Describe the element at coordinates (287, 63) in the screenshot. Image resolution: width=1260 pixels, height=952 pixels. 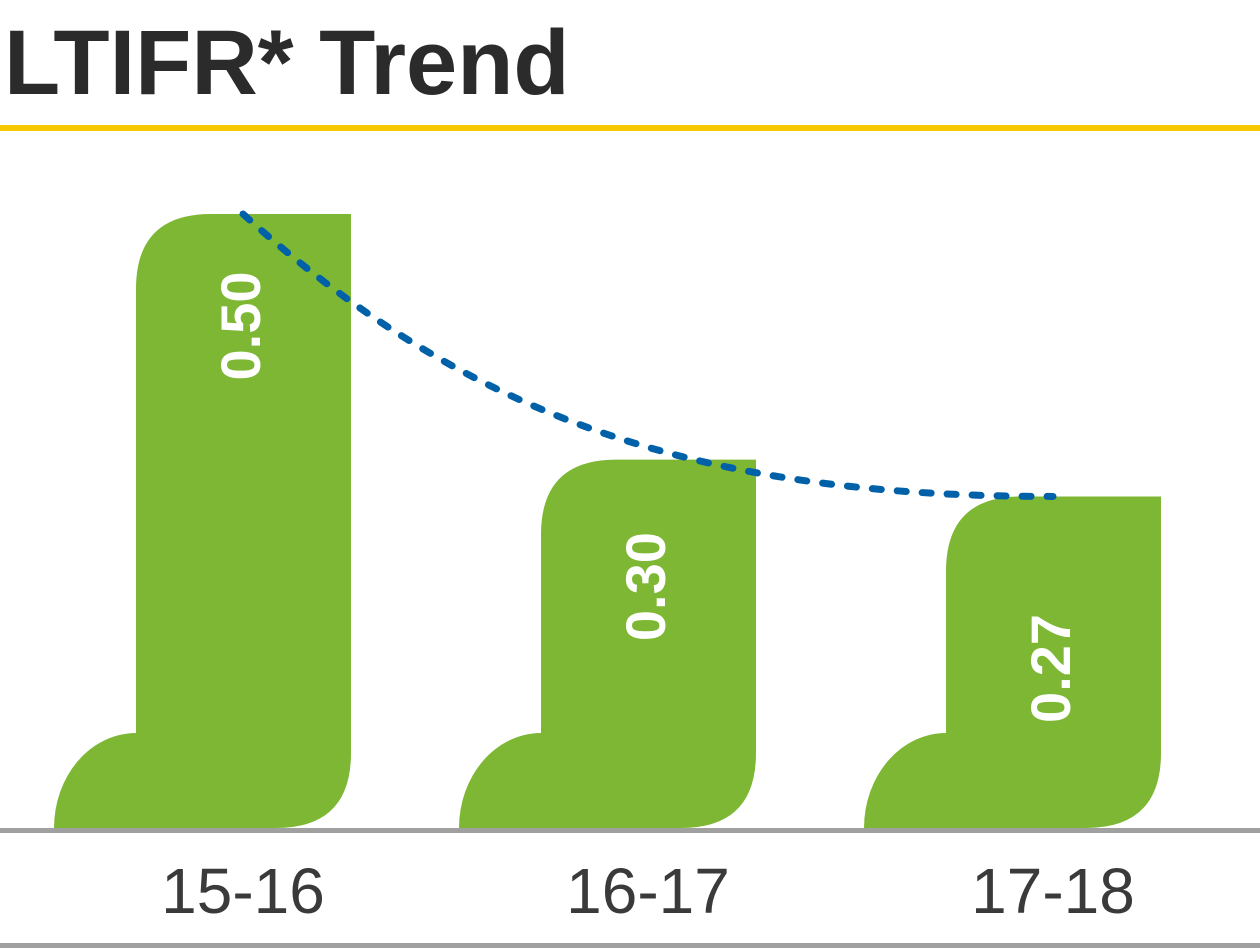
I see `chart-title: LTIFR* Trend` at that location.